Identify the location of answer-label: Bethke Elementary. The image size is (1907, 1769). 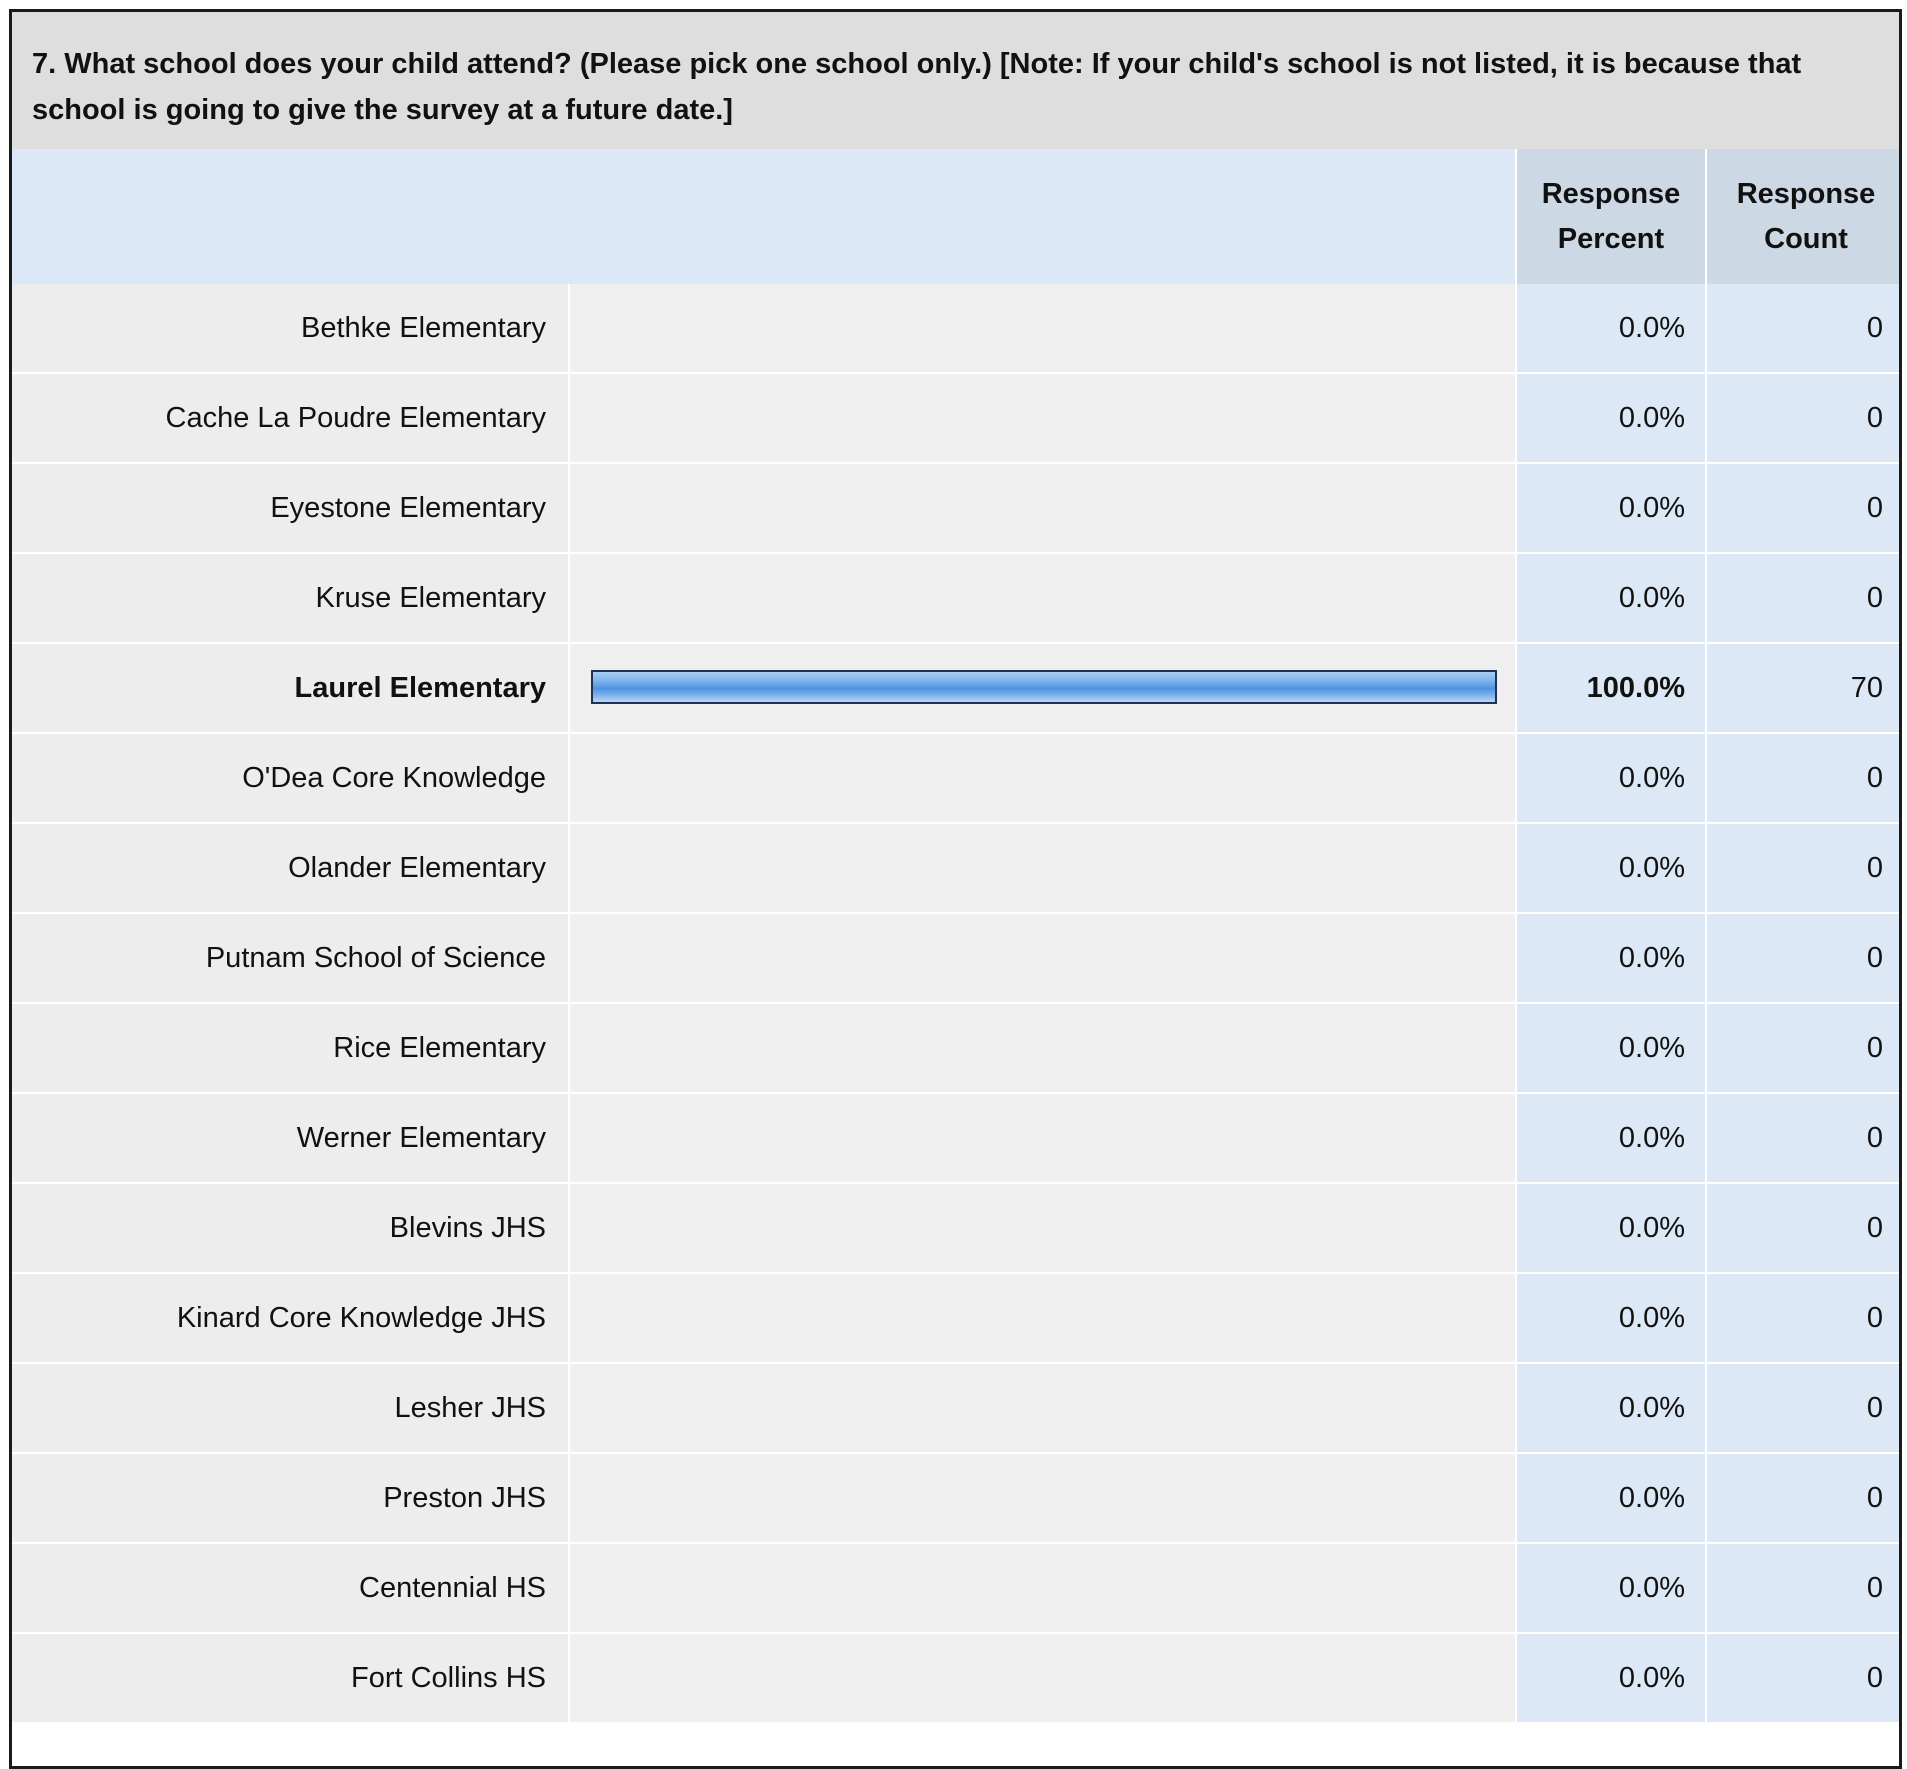
(290, 328).